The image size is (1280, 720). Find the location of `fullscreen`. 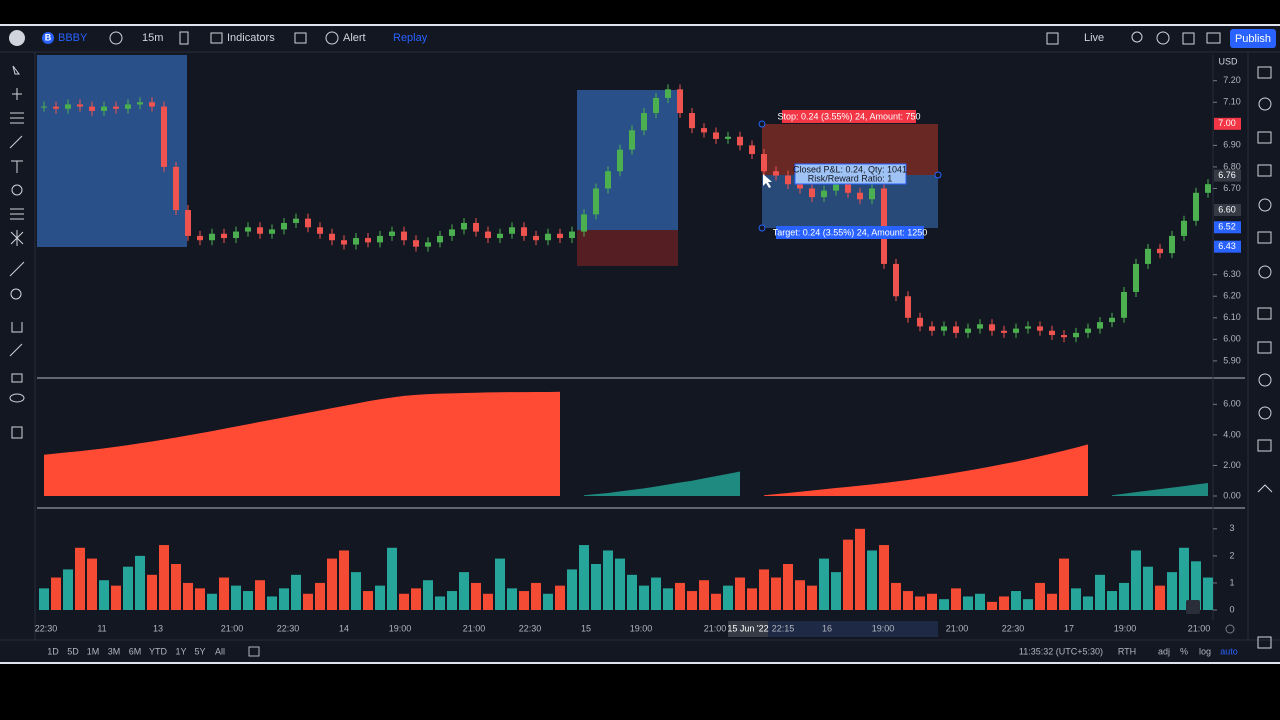

fullscreen is located at coordinates (1188, 38).